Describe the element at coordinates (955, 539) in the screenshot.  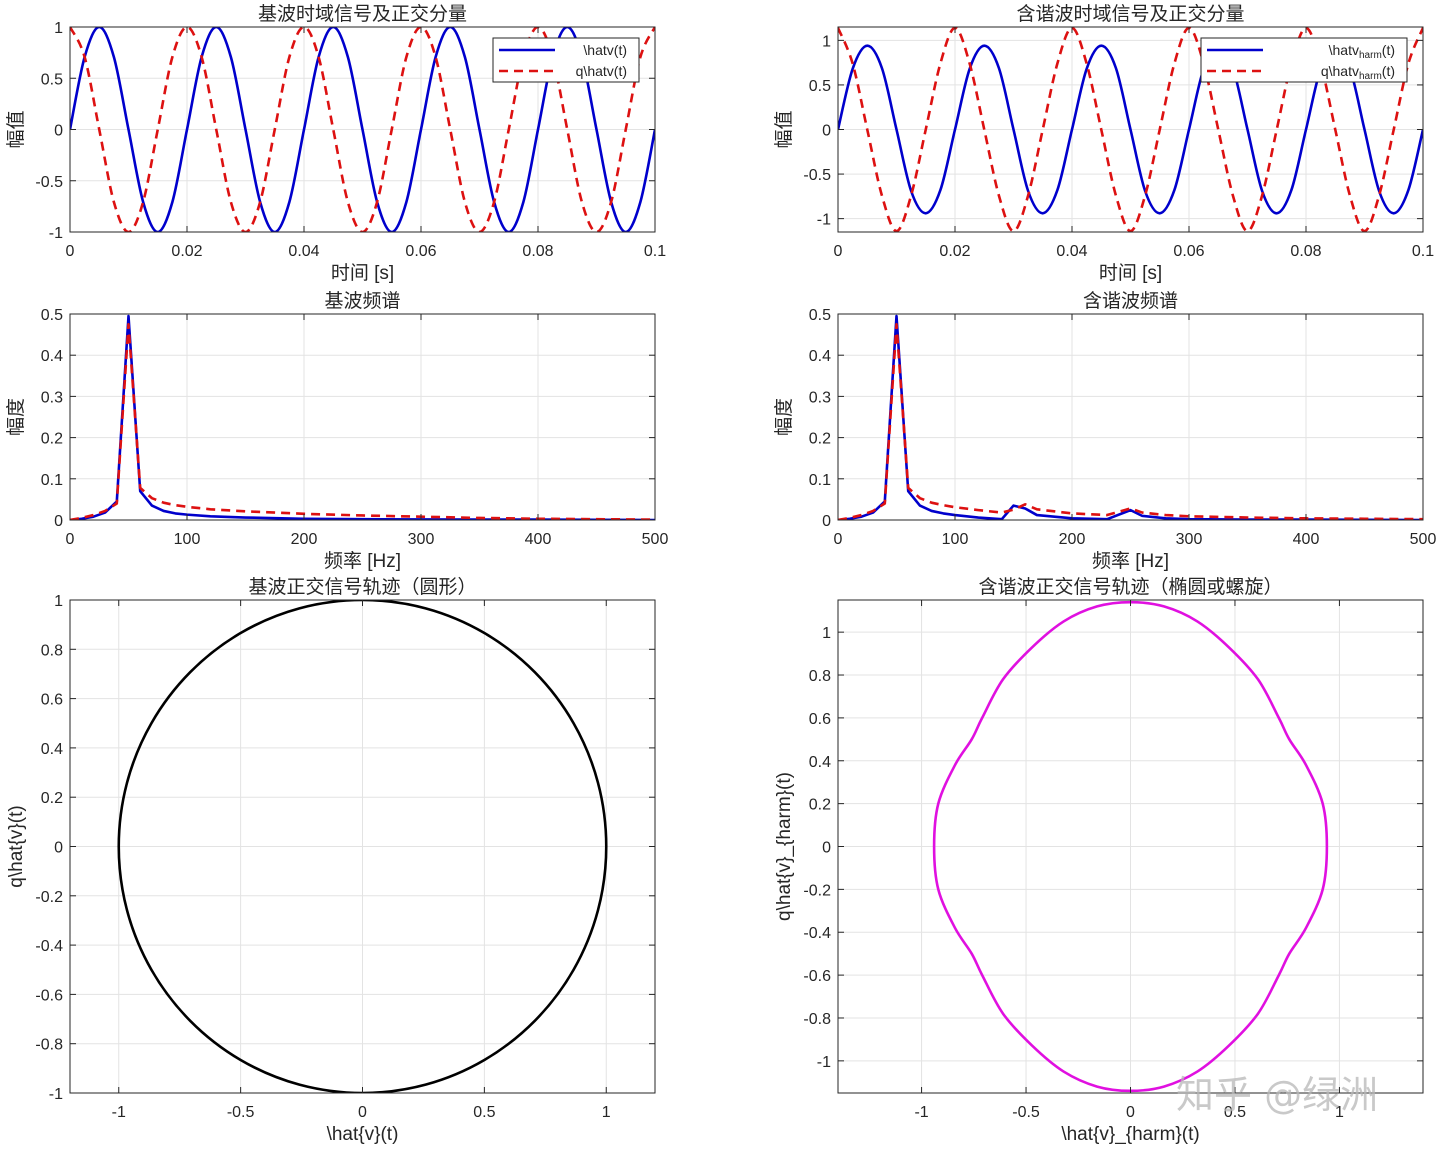
I see `x-tick-label: 100` at that location.